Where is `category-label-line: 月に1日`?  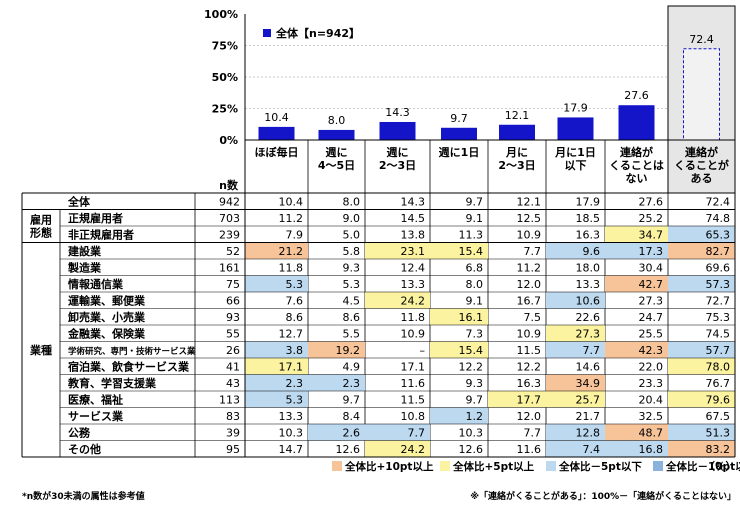 category-label-line: 月に1日 is located at coordinates (575, 152).